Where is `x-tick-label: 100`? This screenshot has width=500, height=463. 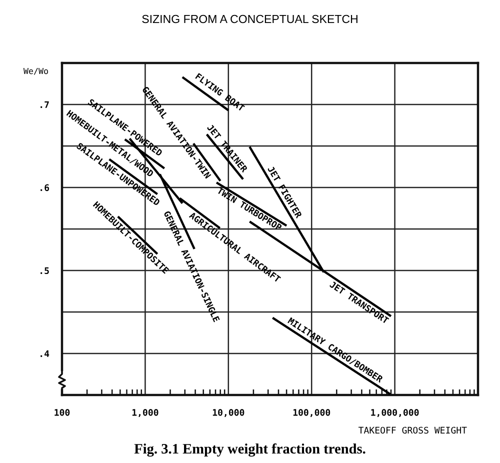 x-tick-label: 100 is located at coordinates (62, 412).